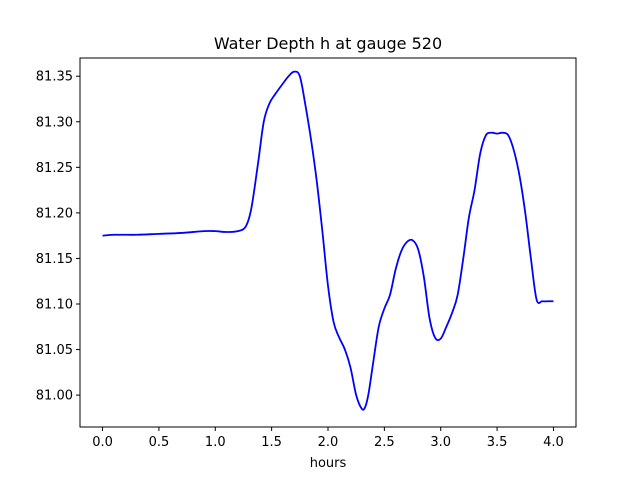  I want to click on y-tick-label: 81.00, so click(54, 396).